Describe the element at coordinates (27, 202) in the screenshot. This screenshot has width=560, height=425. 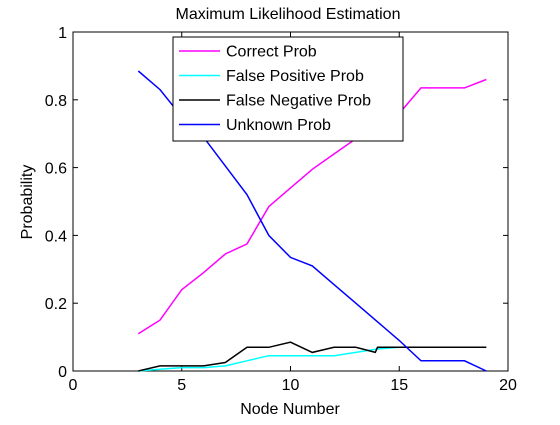
I see `y-axis-label: Probability` at that location.